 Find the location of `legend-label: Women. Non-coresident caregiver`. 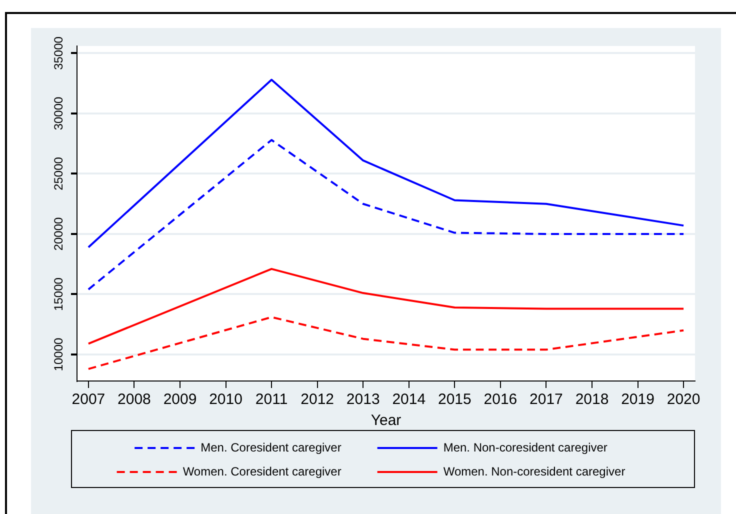

legend-label: Women. Non-coresident caregiver is located at coordinates (546, 471).